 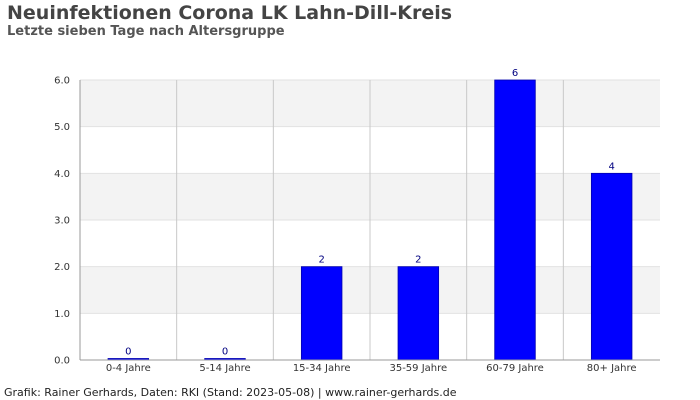 What do you see at coordinates (322, 368) in the screenshot?
I see `x-tick-label: 15-34 Jahre` at bounding box center [322, 368].